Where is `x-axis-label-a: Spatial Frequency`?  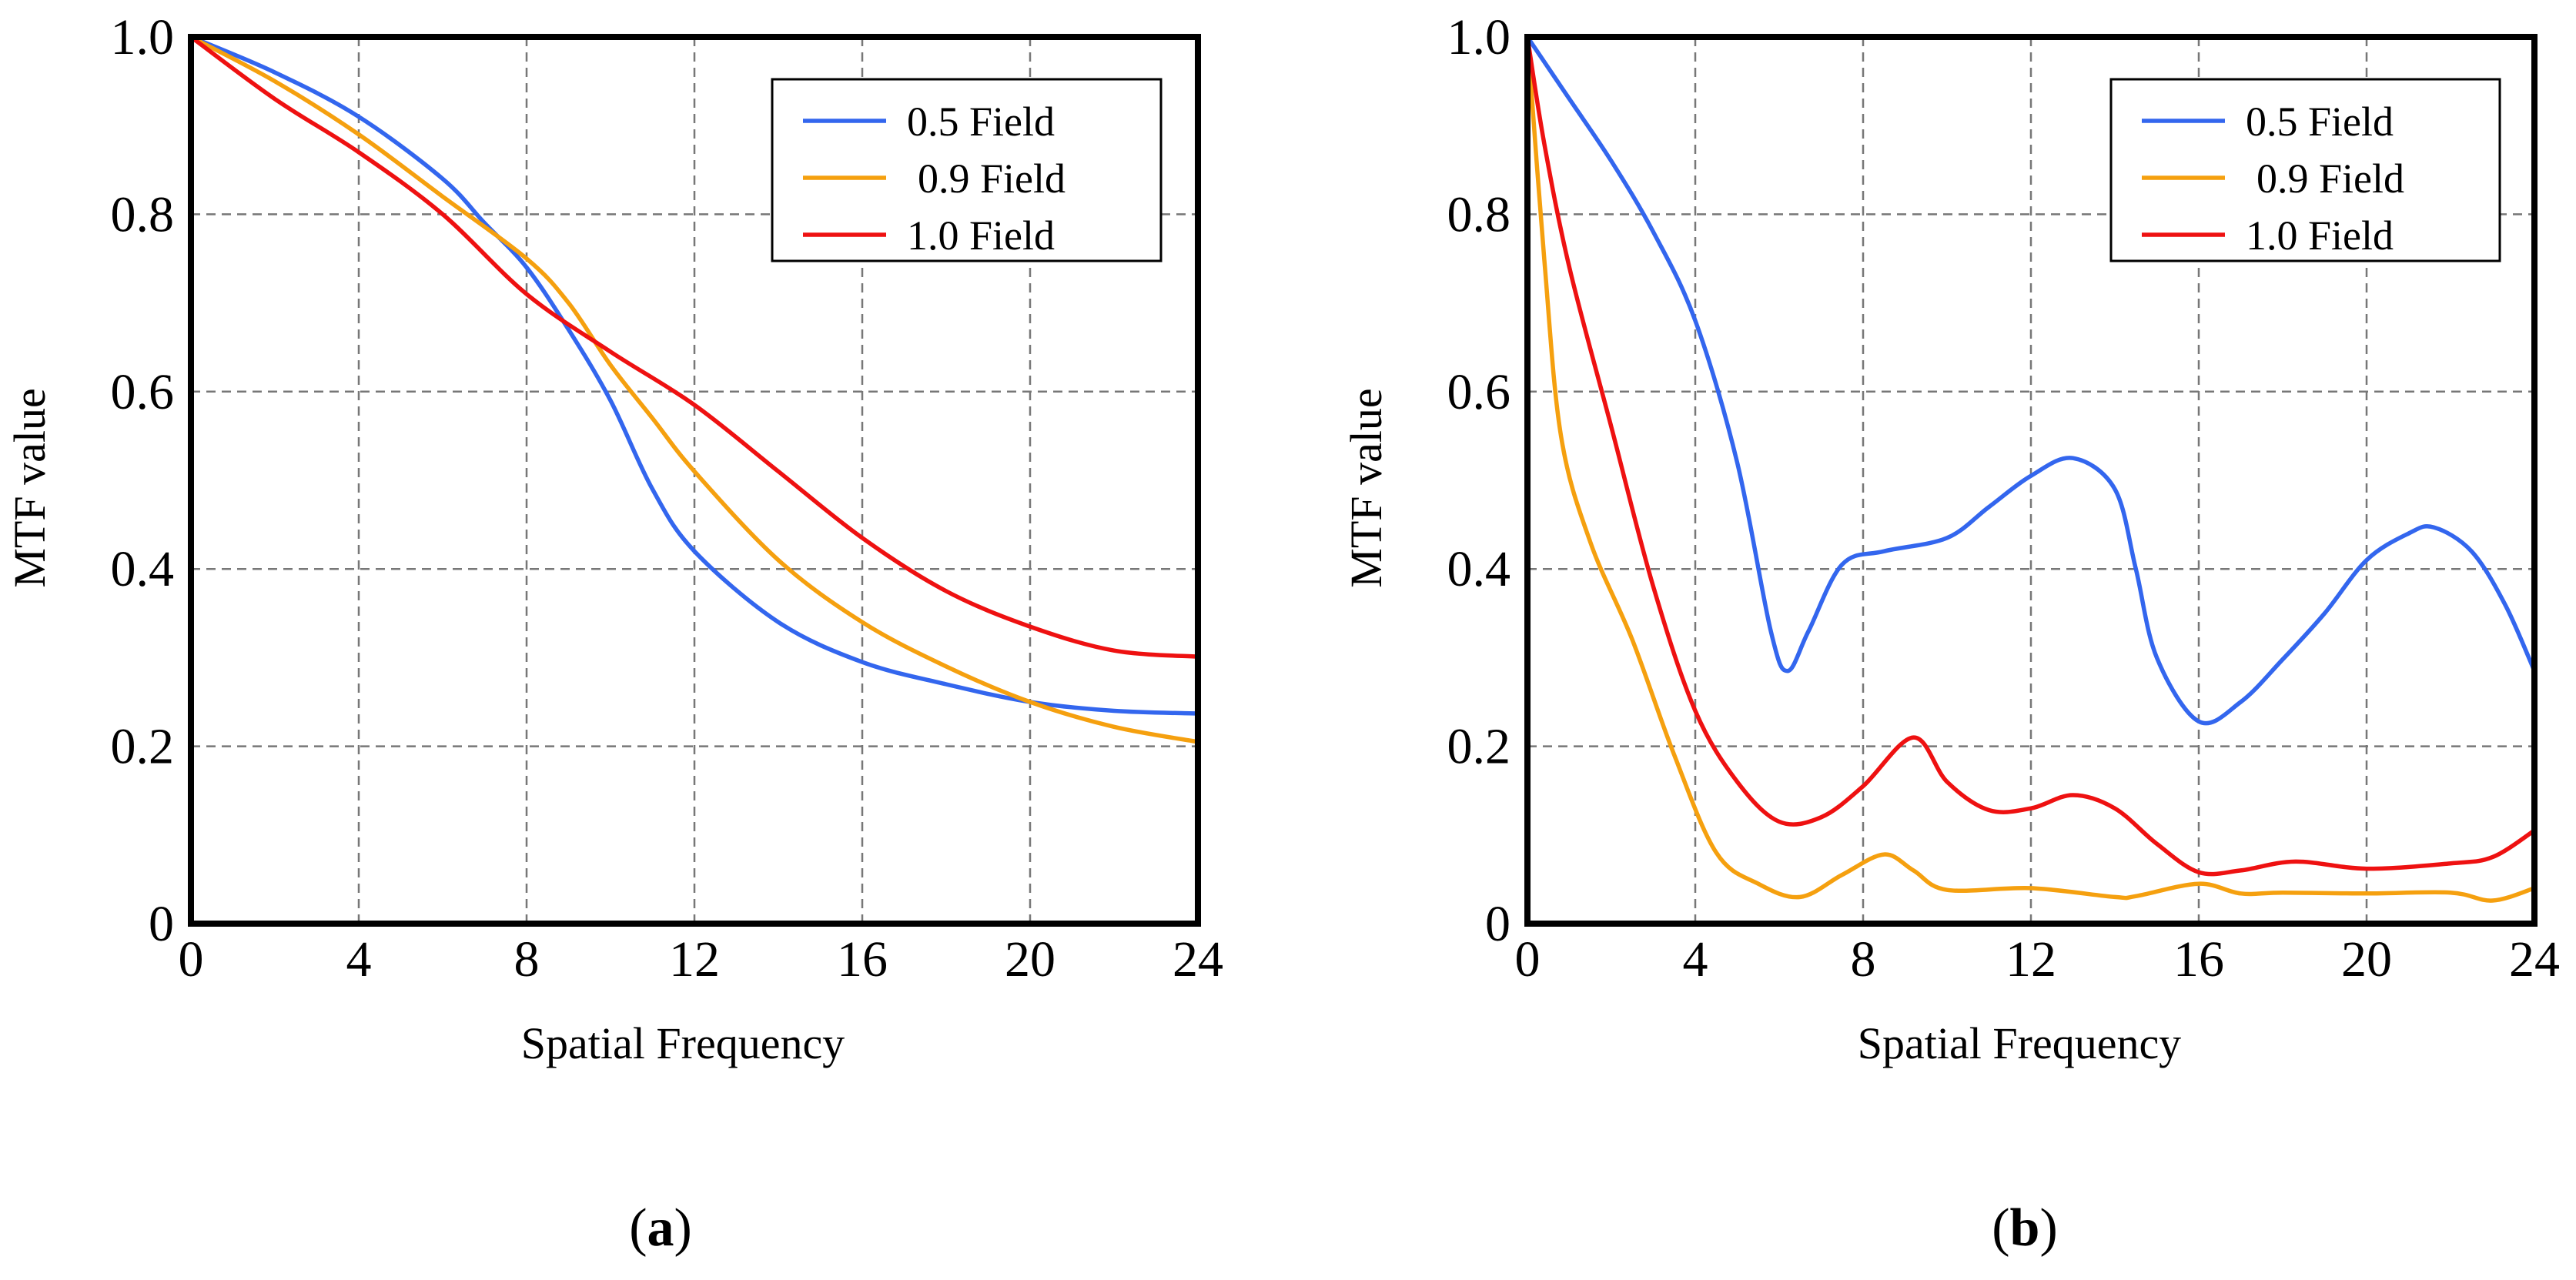 x-axis-label-a: Spatial Frequency is located at coordinates (683, 1043).